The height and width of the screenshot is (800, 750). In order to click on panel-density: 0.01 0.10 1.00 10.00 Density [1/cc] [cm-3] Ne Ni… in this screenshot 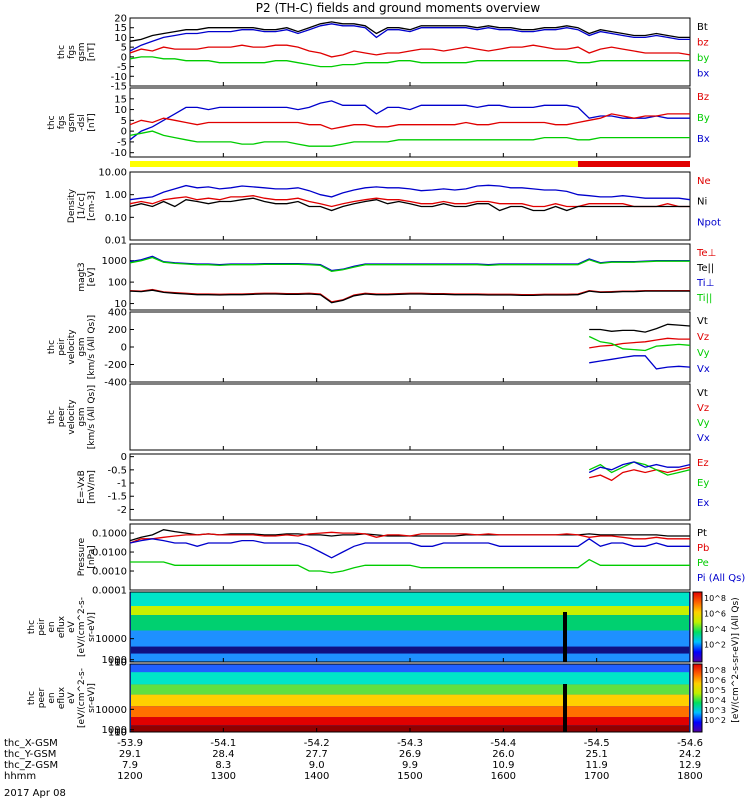, I will do `click(394, 207)`.